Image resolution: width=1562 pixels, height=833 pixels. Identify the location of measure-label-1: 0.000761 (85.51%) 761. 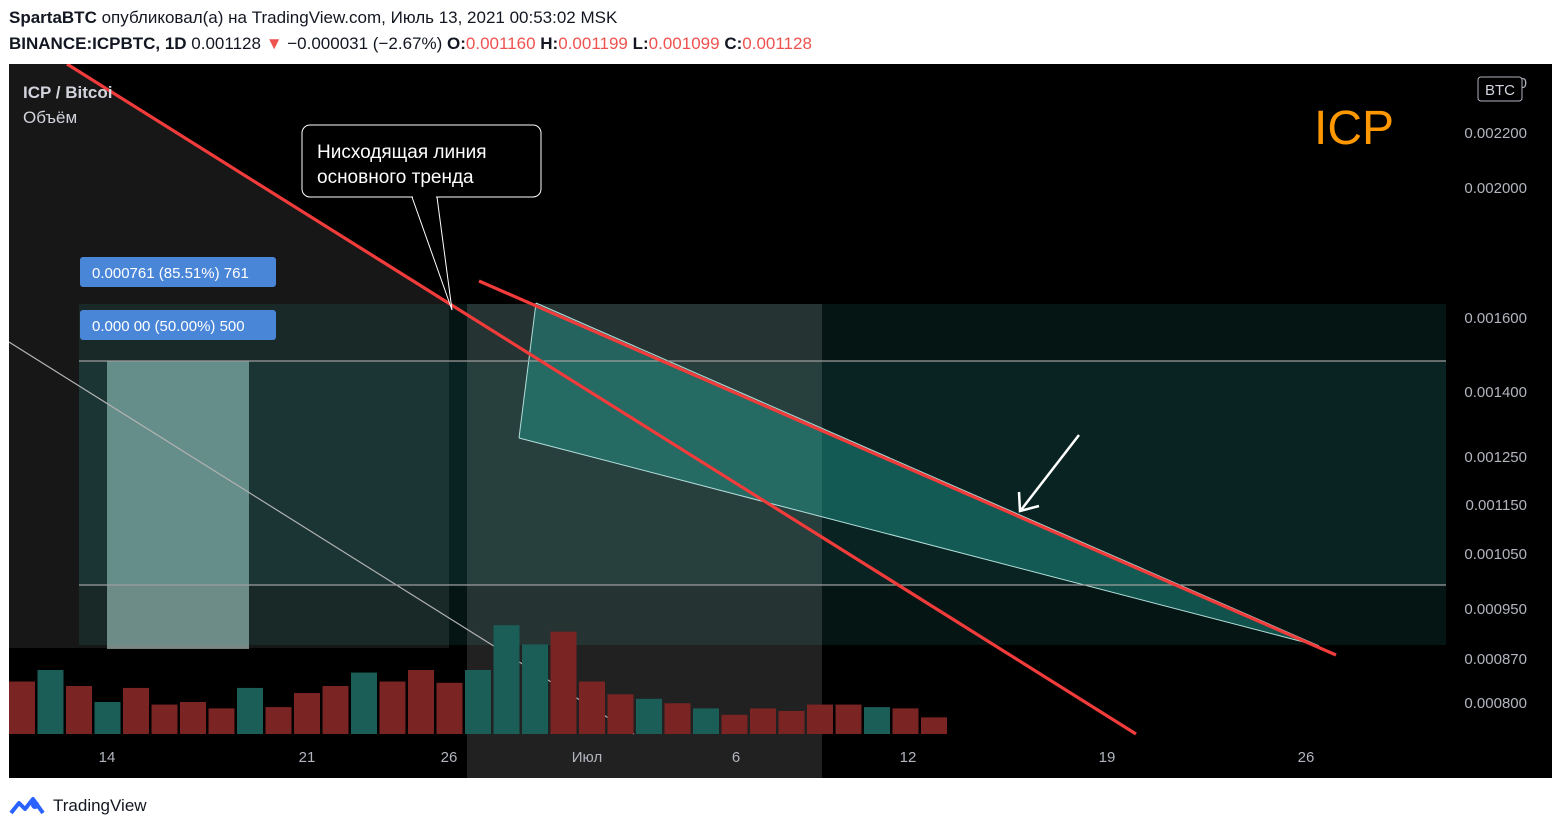
(170, 273).